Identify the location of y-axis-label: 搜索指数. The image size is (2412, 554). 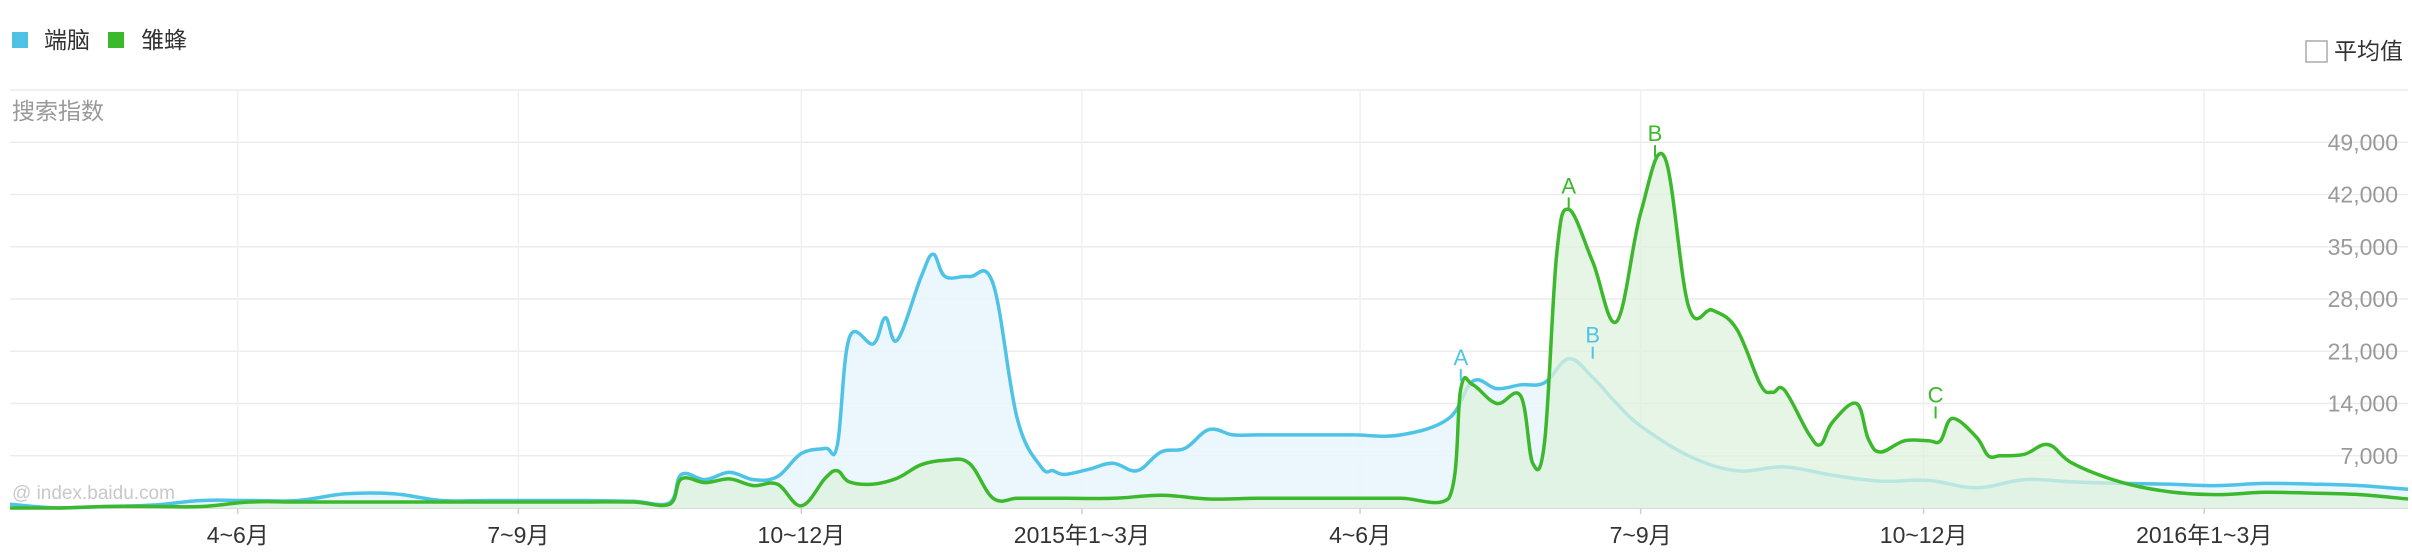
(58, 111).